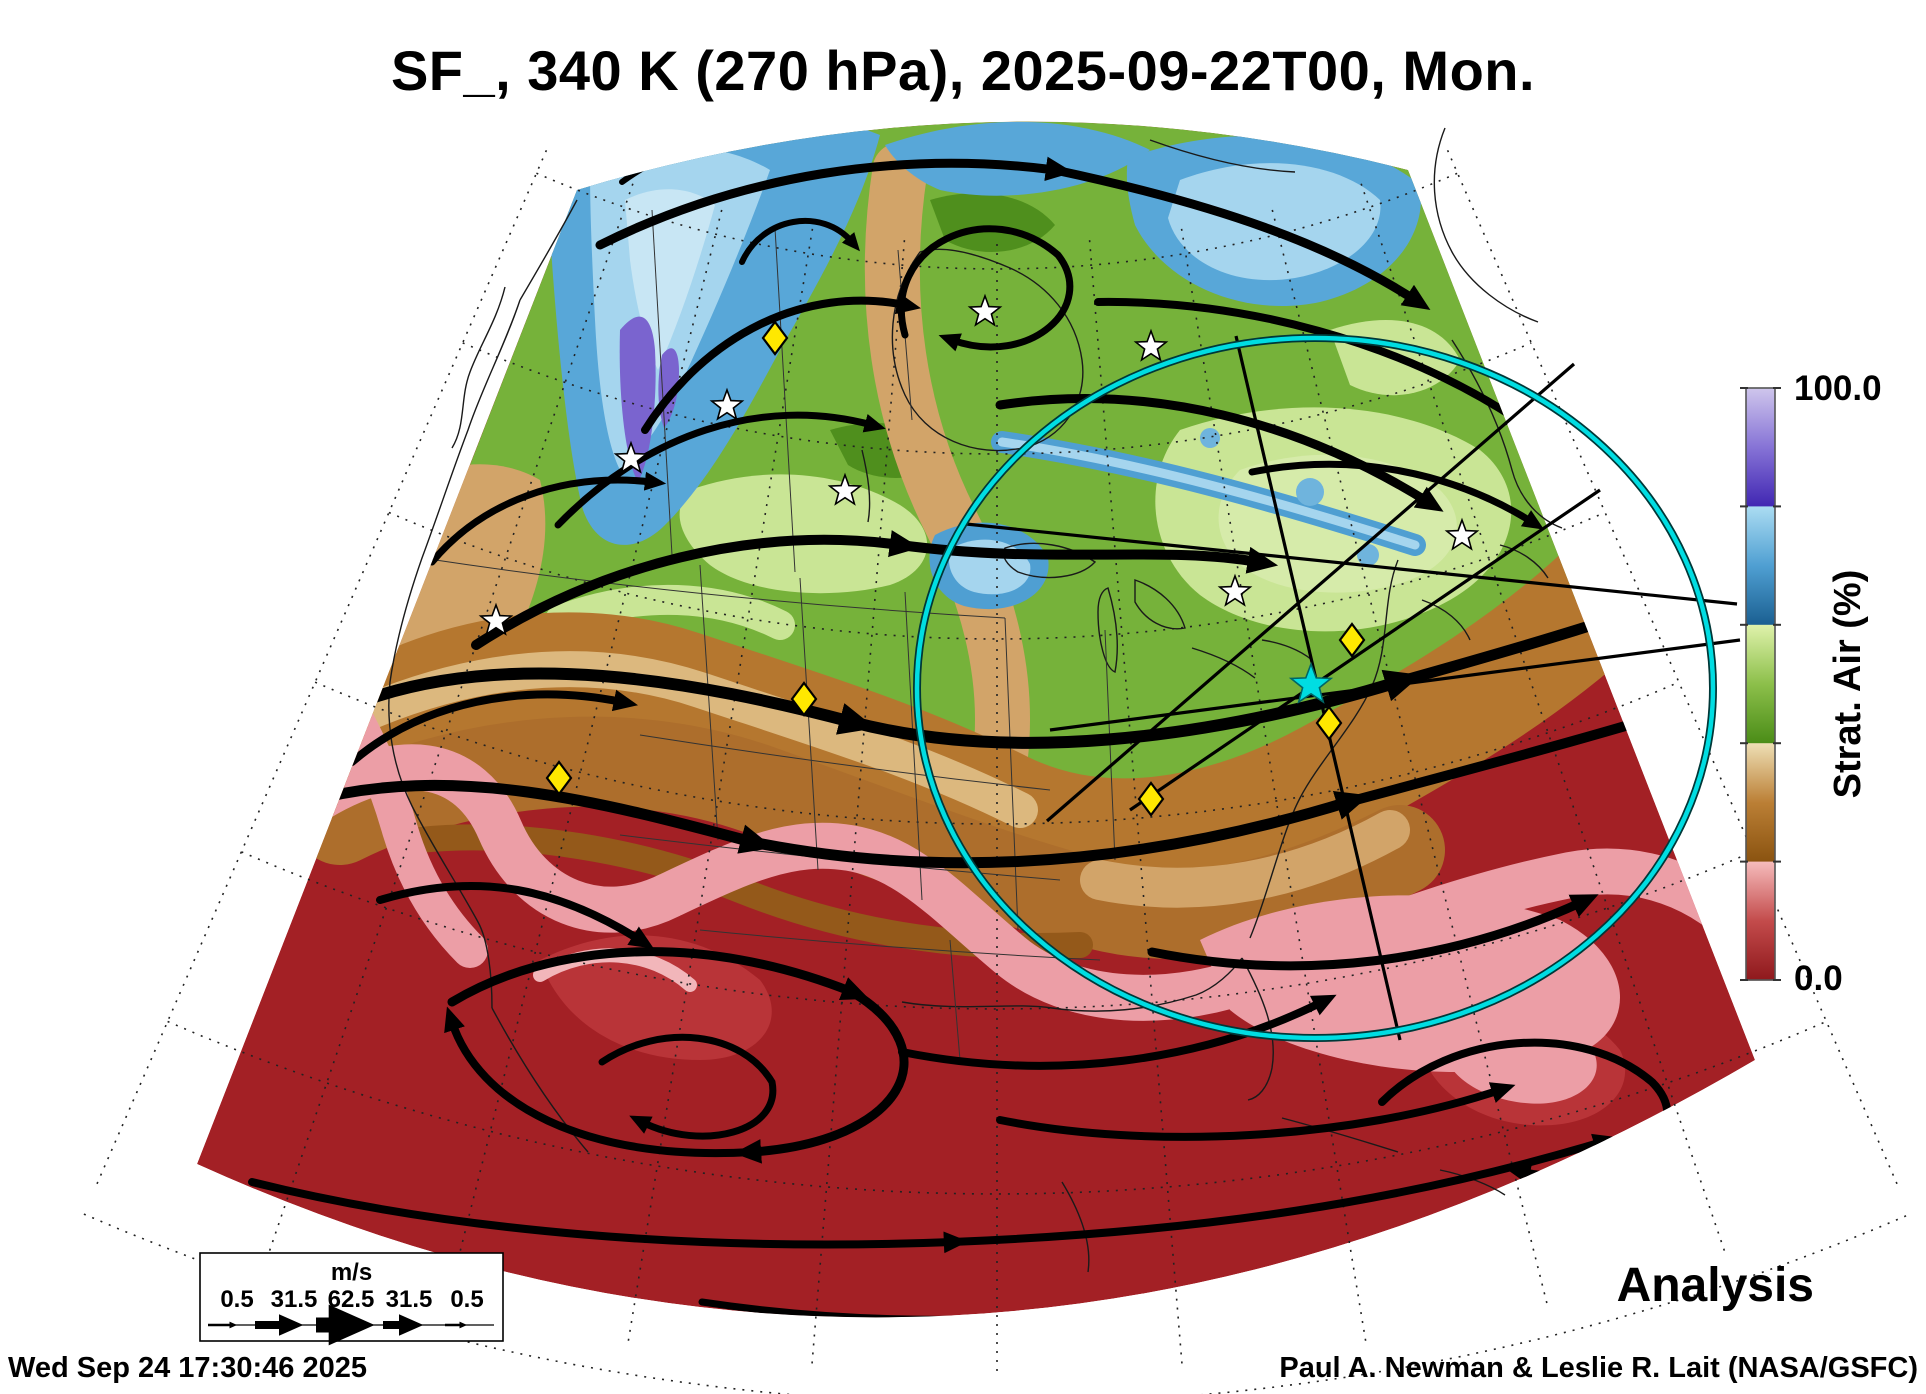 Image resolution: width=1926 pixels, height=1394 pixels. I want to click on wind-legend-units: m/s, so click(351, 1272).